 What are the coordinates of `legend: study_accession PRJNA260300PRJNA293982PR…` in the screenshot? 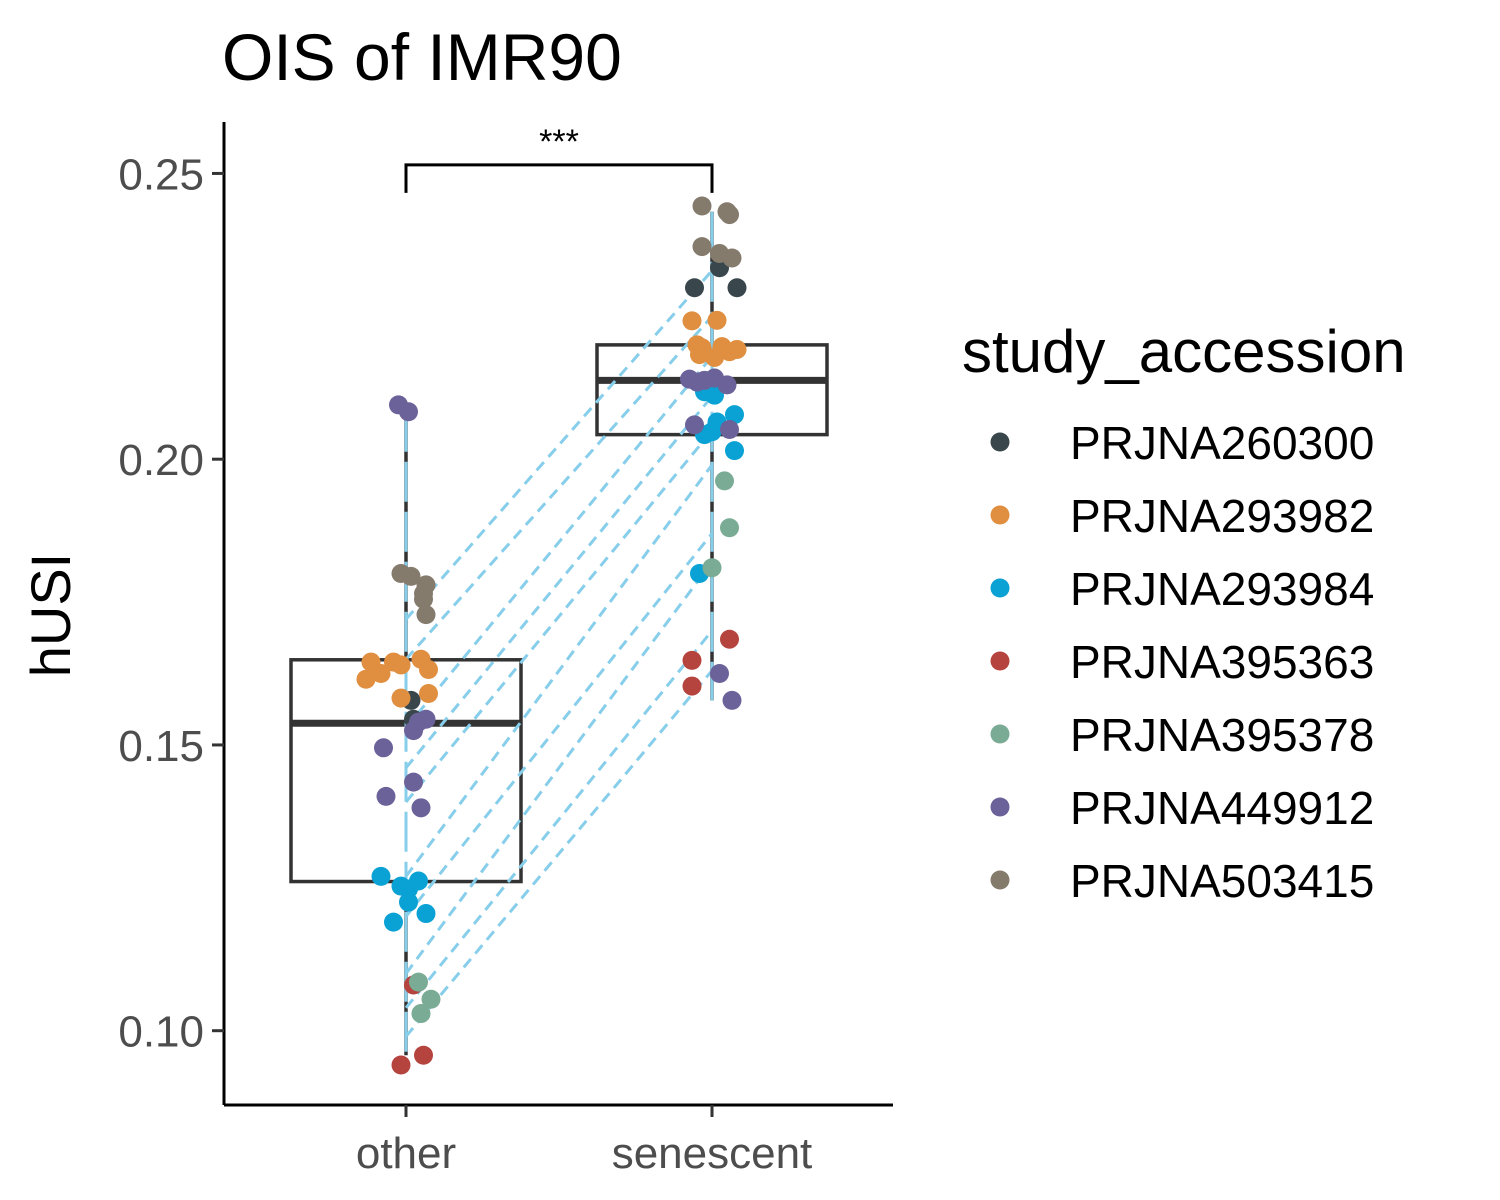 It's located at (1184, 612).